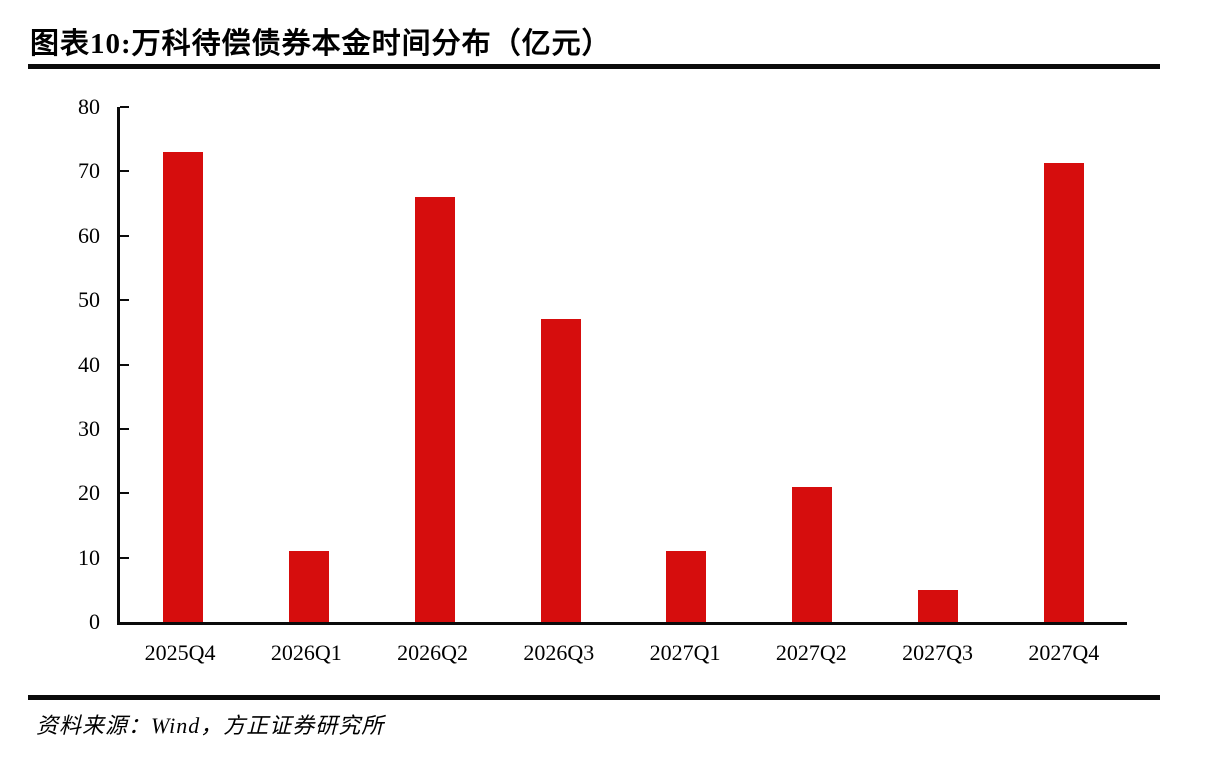  What do you see at coordinates (433, 652) in the screenshot?
I see `x-axis-category-label: 2026Q2` at bounding box center [433, 652].